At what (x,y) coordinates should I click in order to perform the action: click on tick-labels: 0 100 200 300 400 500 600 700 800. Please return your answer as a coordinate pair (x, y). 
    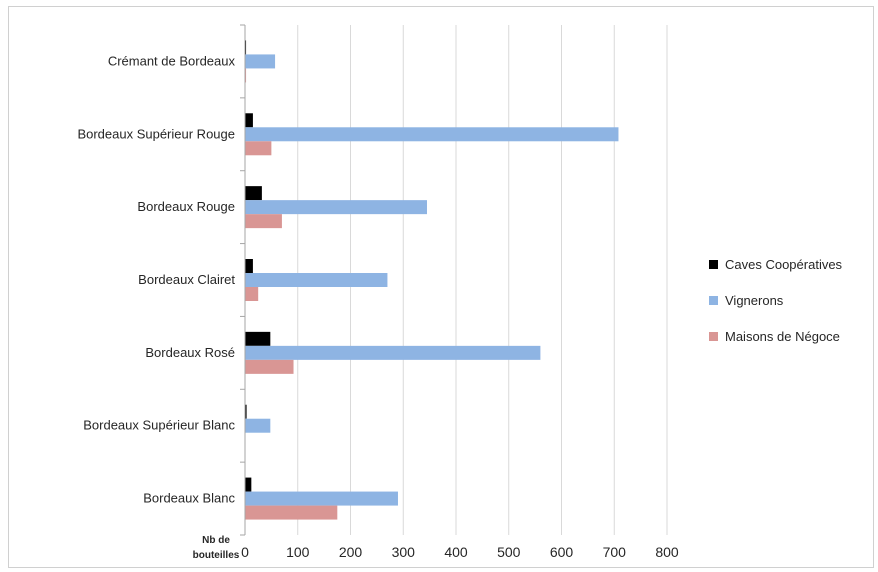
    Looking at the image, I should click on (460, 552).